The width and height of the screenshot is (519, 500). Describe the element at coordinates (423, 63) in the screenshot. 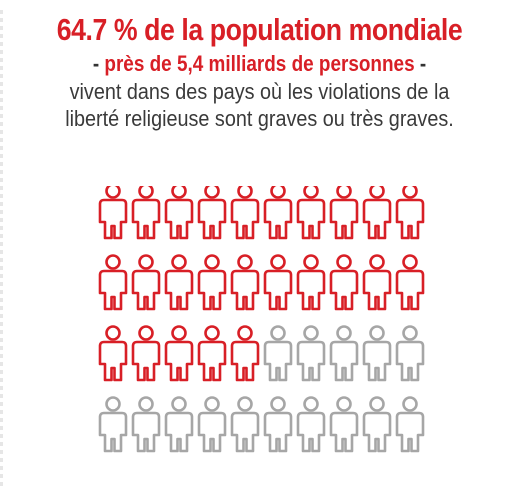

I see `subheadline-dash-right: -` at that location.